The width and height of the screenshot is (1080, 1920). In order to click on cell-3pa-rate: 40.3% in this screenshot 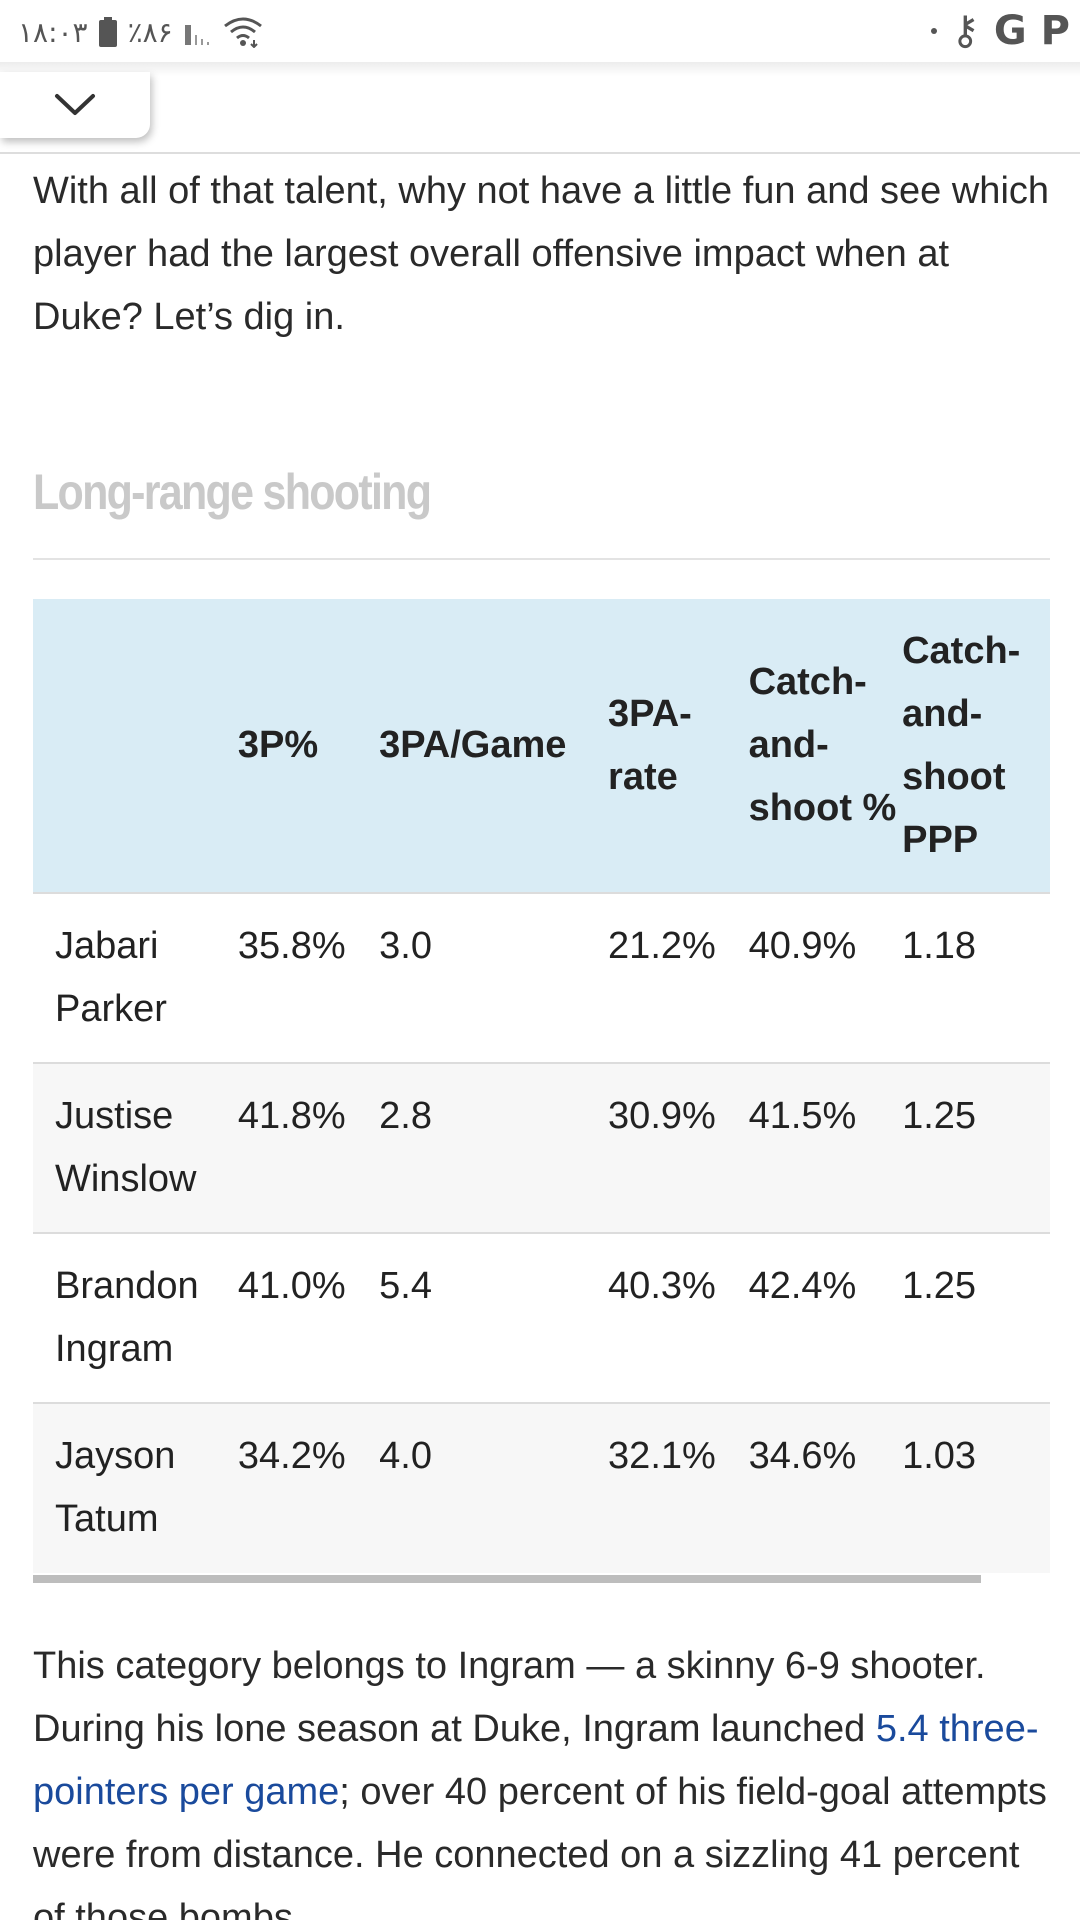, I will do `click(662, 1286)`.